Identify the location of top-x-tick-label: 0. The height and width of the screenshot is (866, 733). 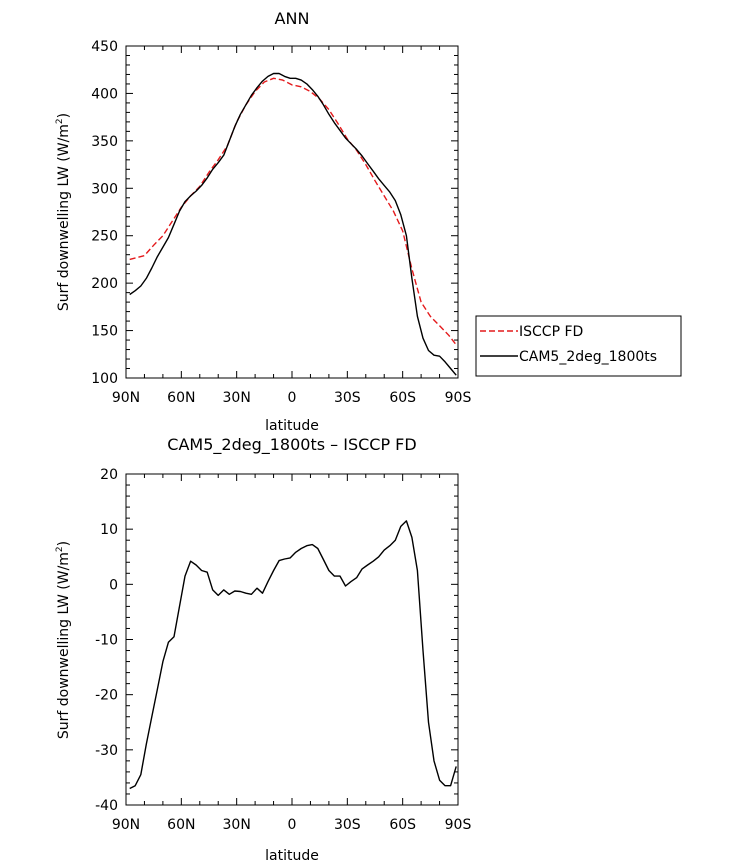
(292, 398).